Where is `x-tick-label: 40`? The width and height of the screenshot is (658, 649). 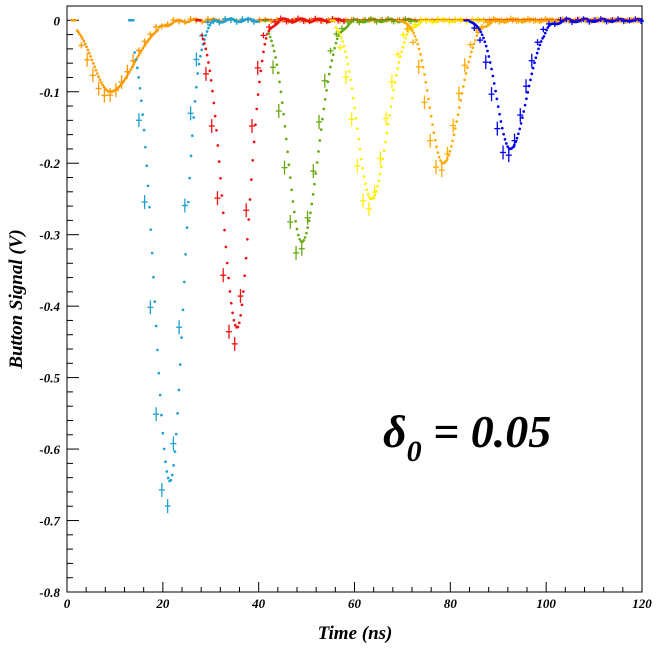 x-tick-label: 40 is located at coordinates (258, 603).